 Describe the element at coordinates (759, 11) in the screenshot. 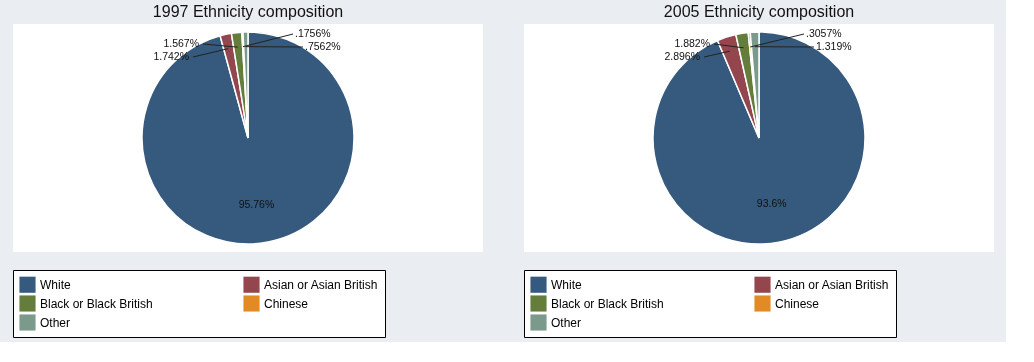

I see `chart-title: 2005 Ethnicity composition` at that location.